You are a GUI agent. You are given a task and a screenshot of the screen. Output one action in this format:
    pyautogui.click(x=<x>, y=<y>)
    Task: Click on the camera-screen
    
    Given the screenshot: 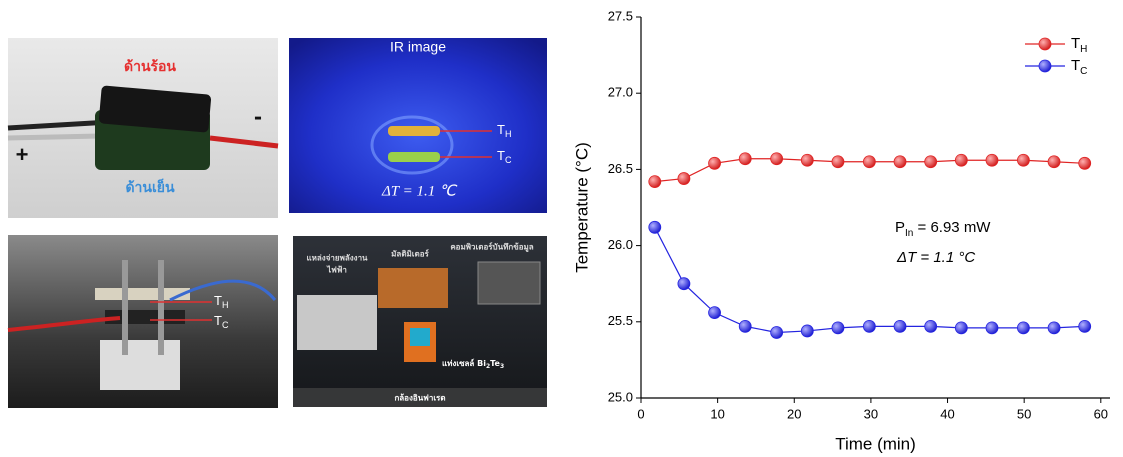 What is the action you would take?
    pyautogui.click(x=420, y=337)
    